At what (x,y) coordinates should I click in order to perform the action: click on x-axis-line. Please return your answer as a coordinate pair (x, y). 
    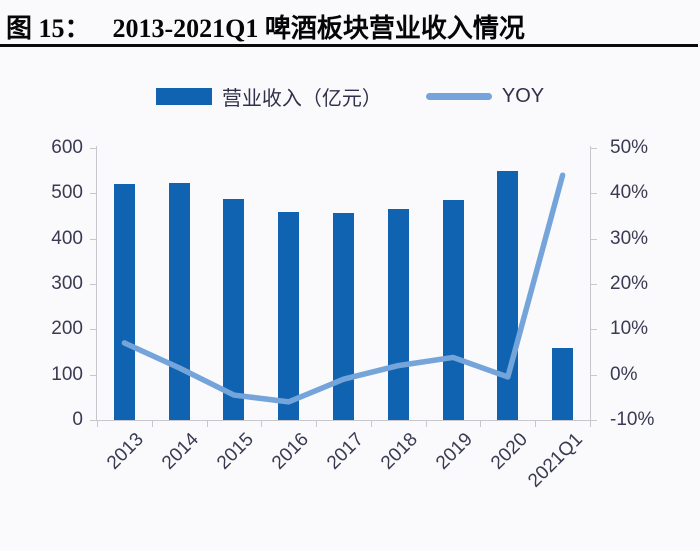
    Looking at the image, I should click on (343, 420).